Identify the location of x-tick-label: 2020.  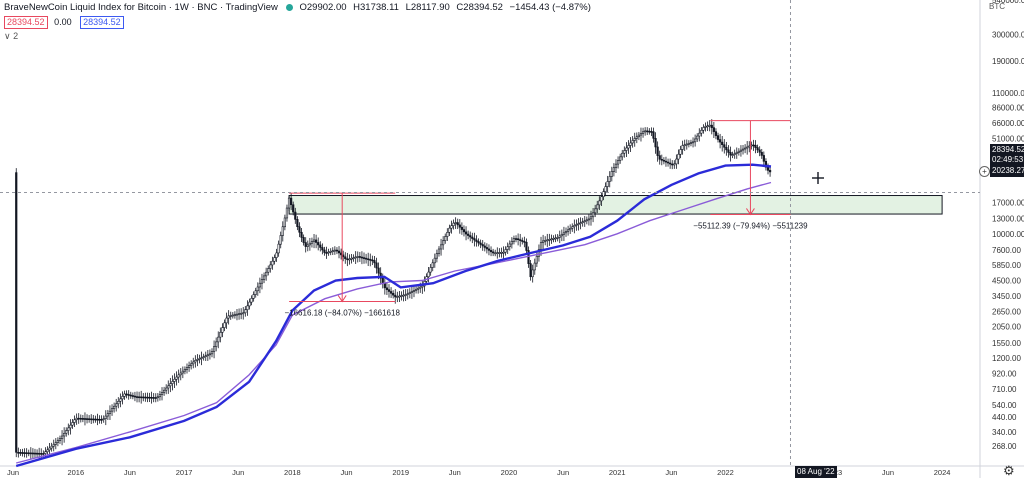
(509, 472).